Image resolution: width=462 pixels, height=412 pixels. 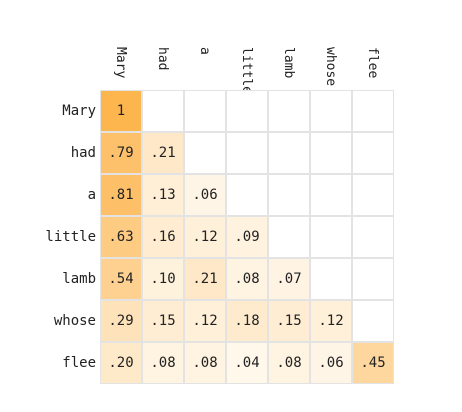 I want to click on row-label: had, so click(x=83, y=153).